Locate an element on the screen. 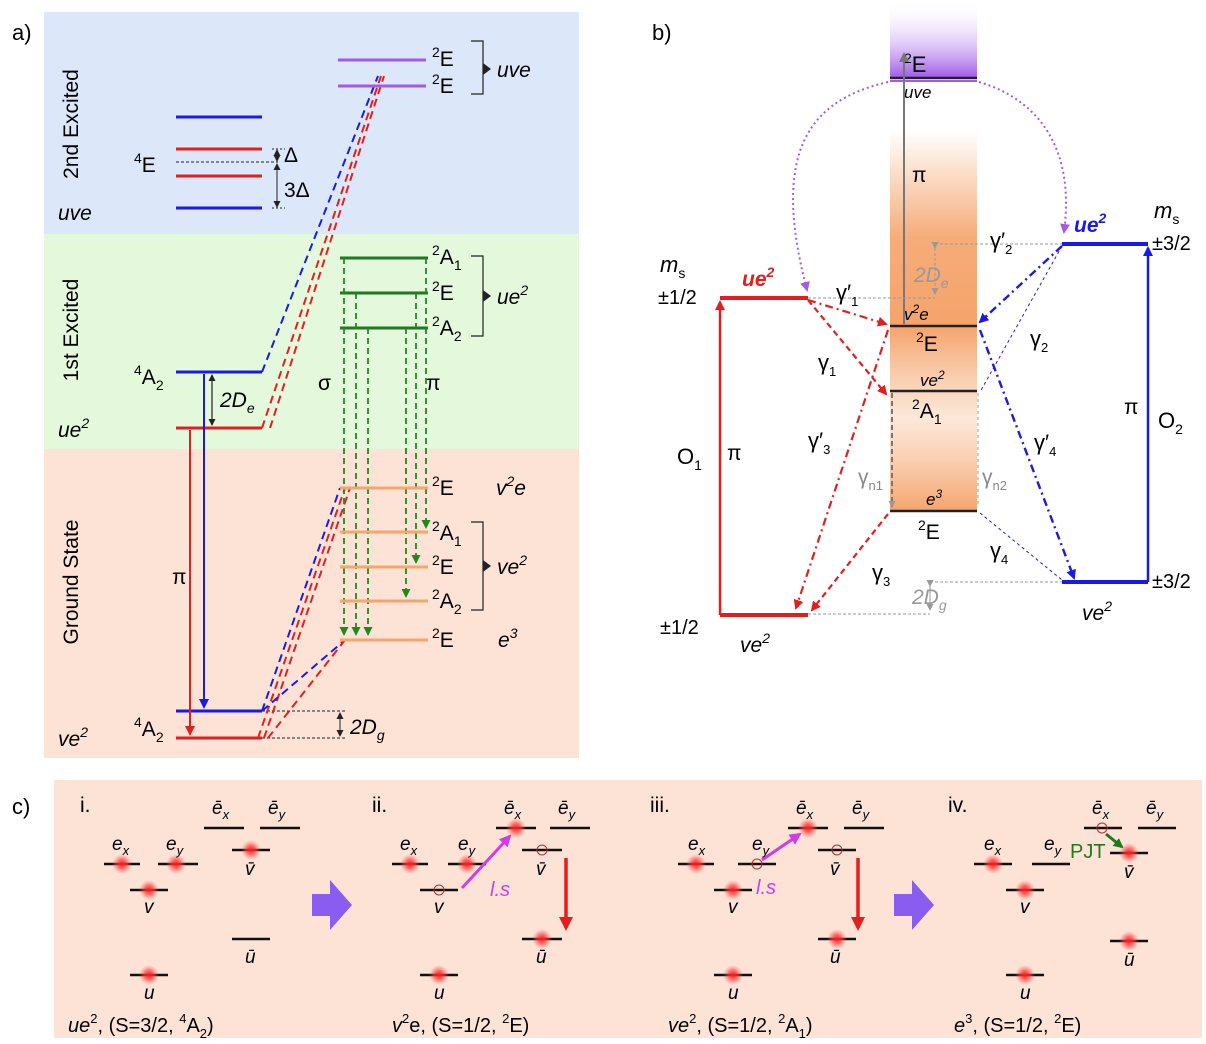 This screenshot has height=1044, width=1206. gamma1-label: γ1 is located at coordinates (827, 364).